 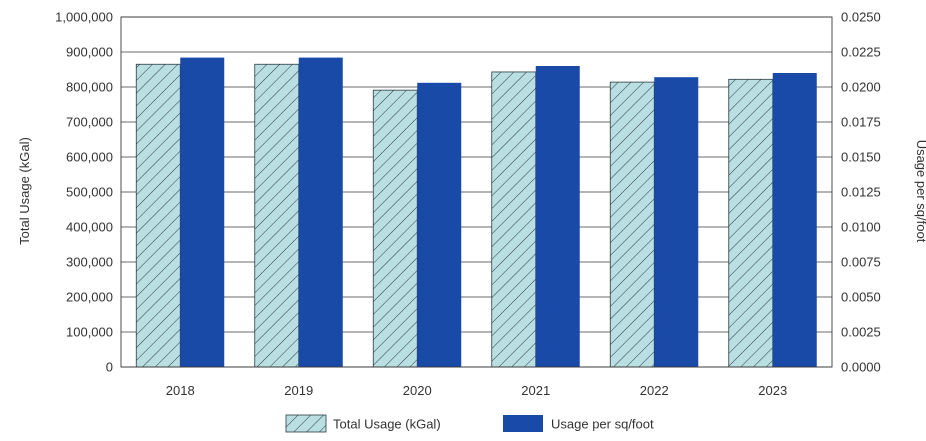 I want to click on legend-label-total-usage: Total Usage (kGal), so click(x=387, y=424).